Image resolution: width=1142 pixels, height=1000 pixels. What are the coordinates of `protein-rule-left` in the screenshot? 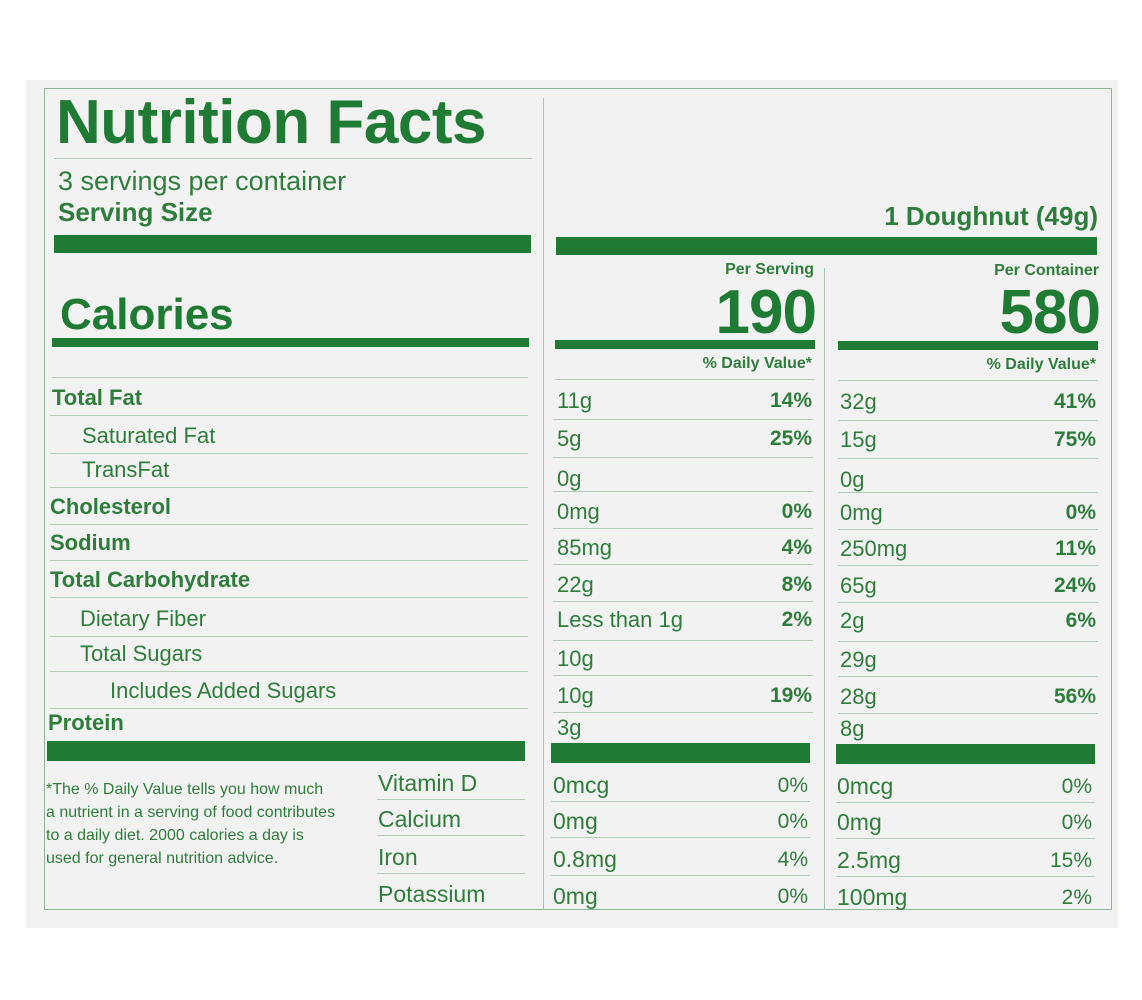 It's located at (286, 751).